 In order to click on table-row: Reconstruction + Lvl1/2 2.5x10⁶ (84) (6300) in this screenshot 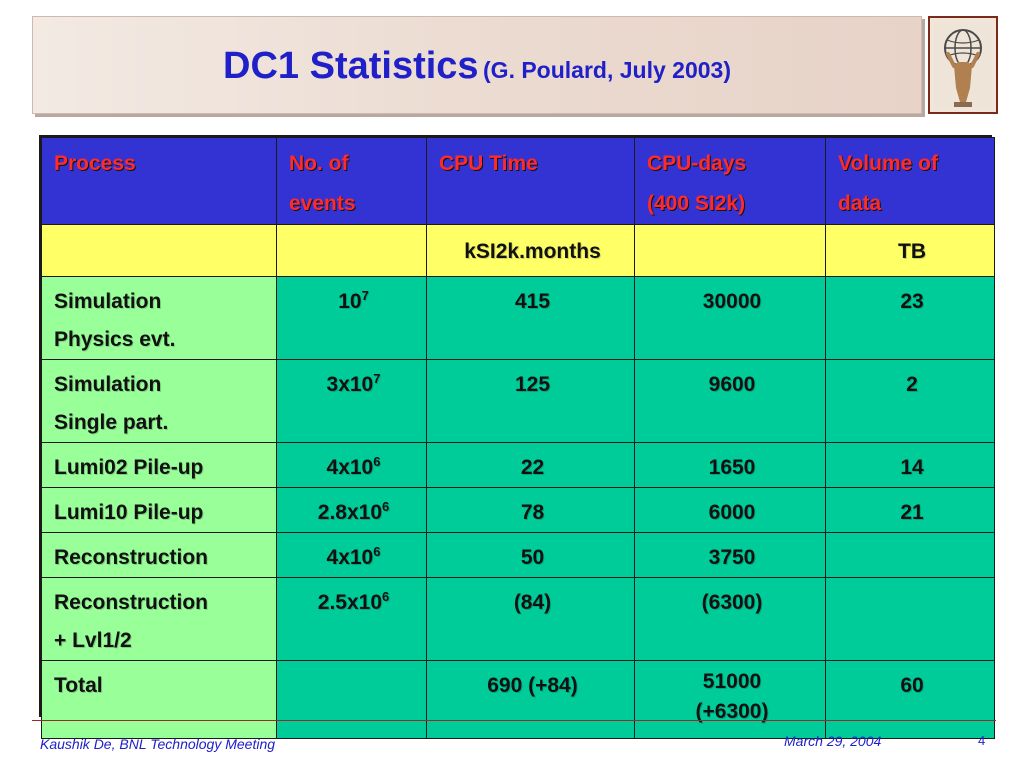, I will do `click(518, 619)`.